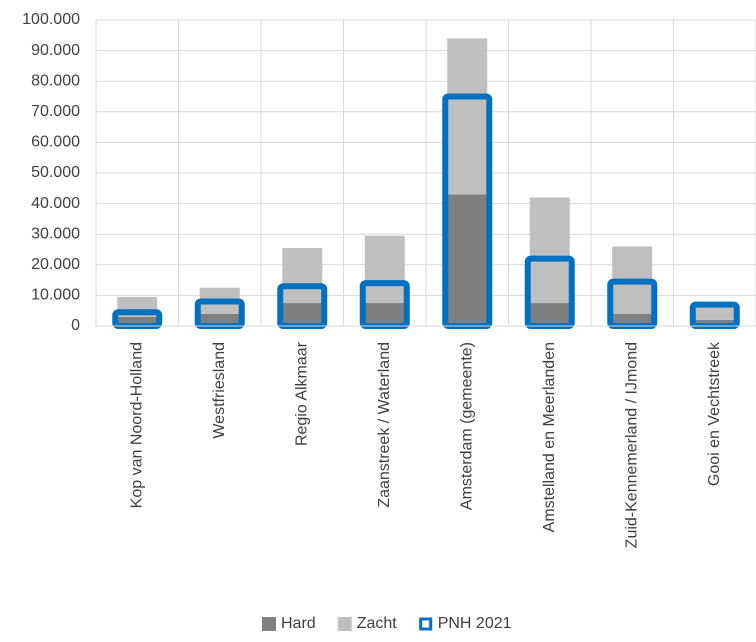 Image resolution: width=756 pixels, height=642 pixels. I want to click on x-tick-label: Gooi en Vechtstreek, so click(714, 413).